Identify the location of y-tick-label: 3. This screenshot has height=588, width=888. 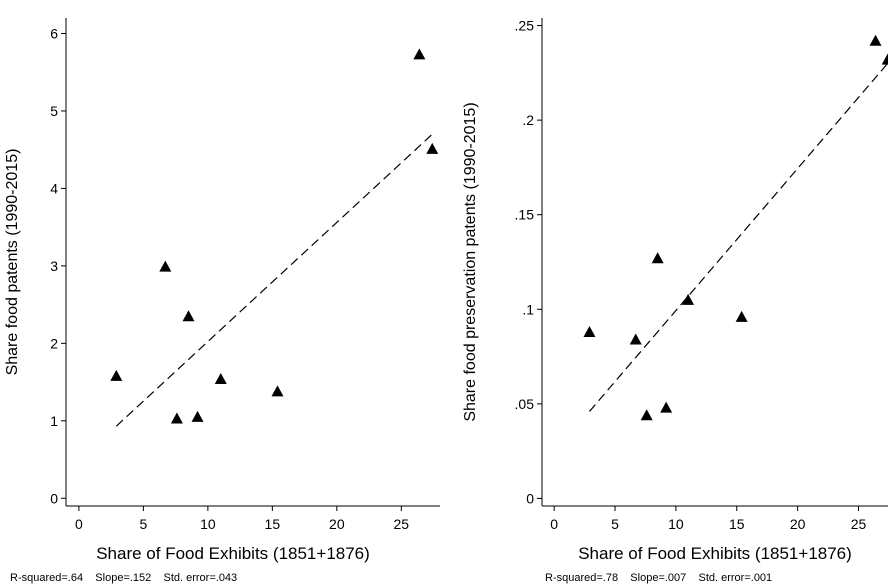
(54, 266).